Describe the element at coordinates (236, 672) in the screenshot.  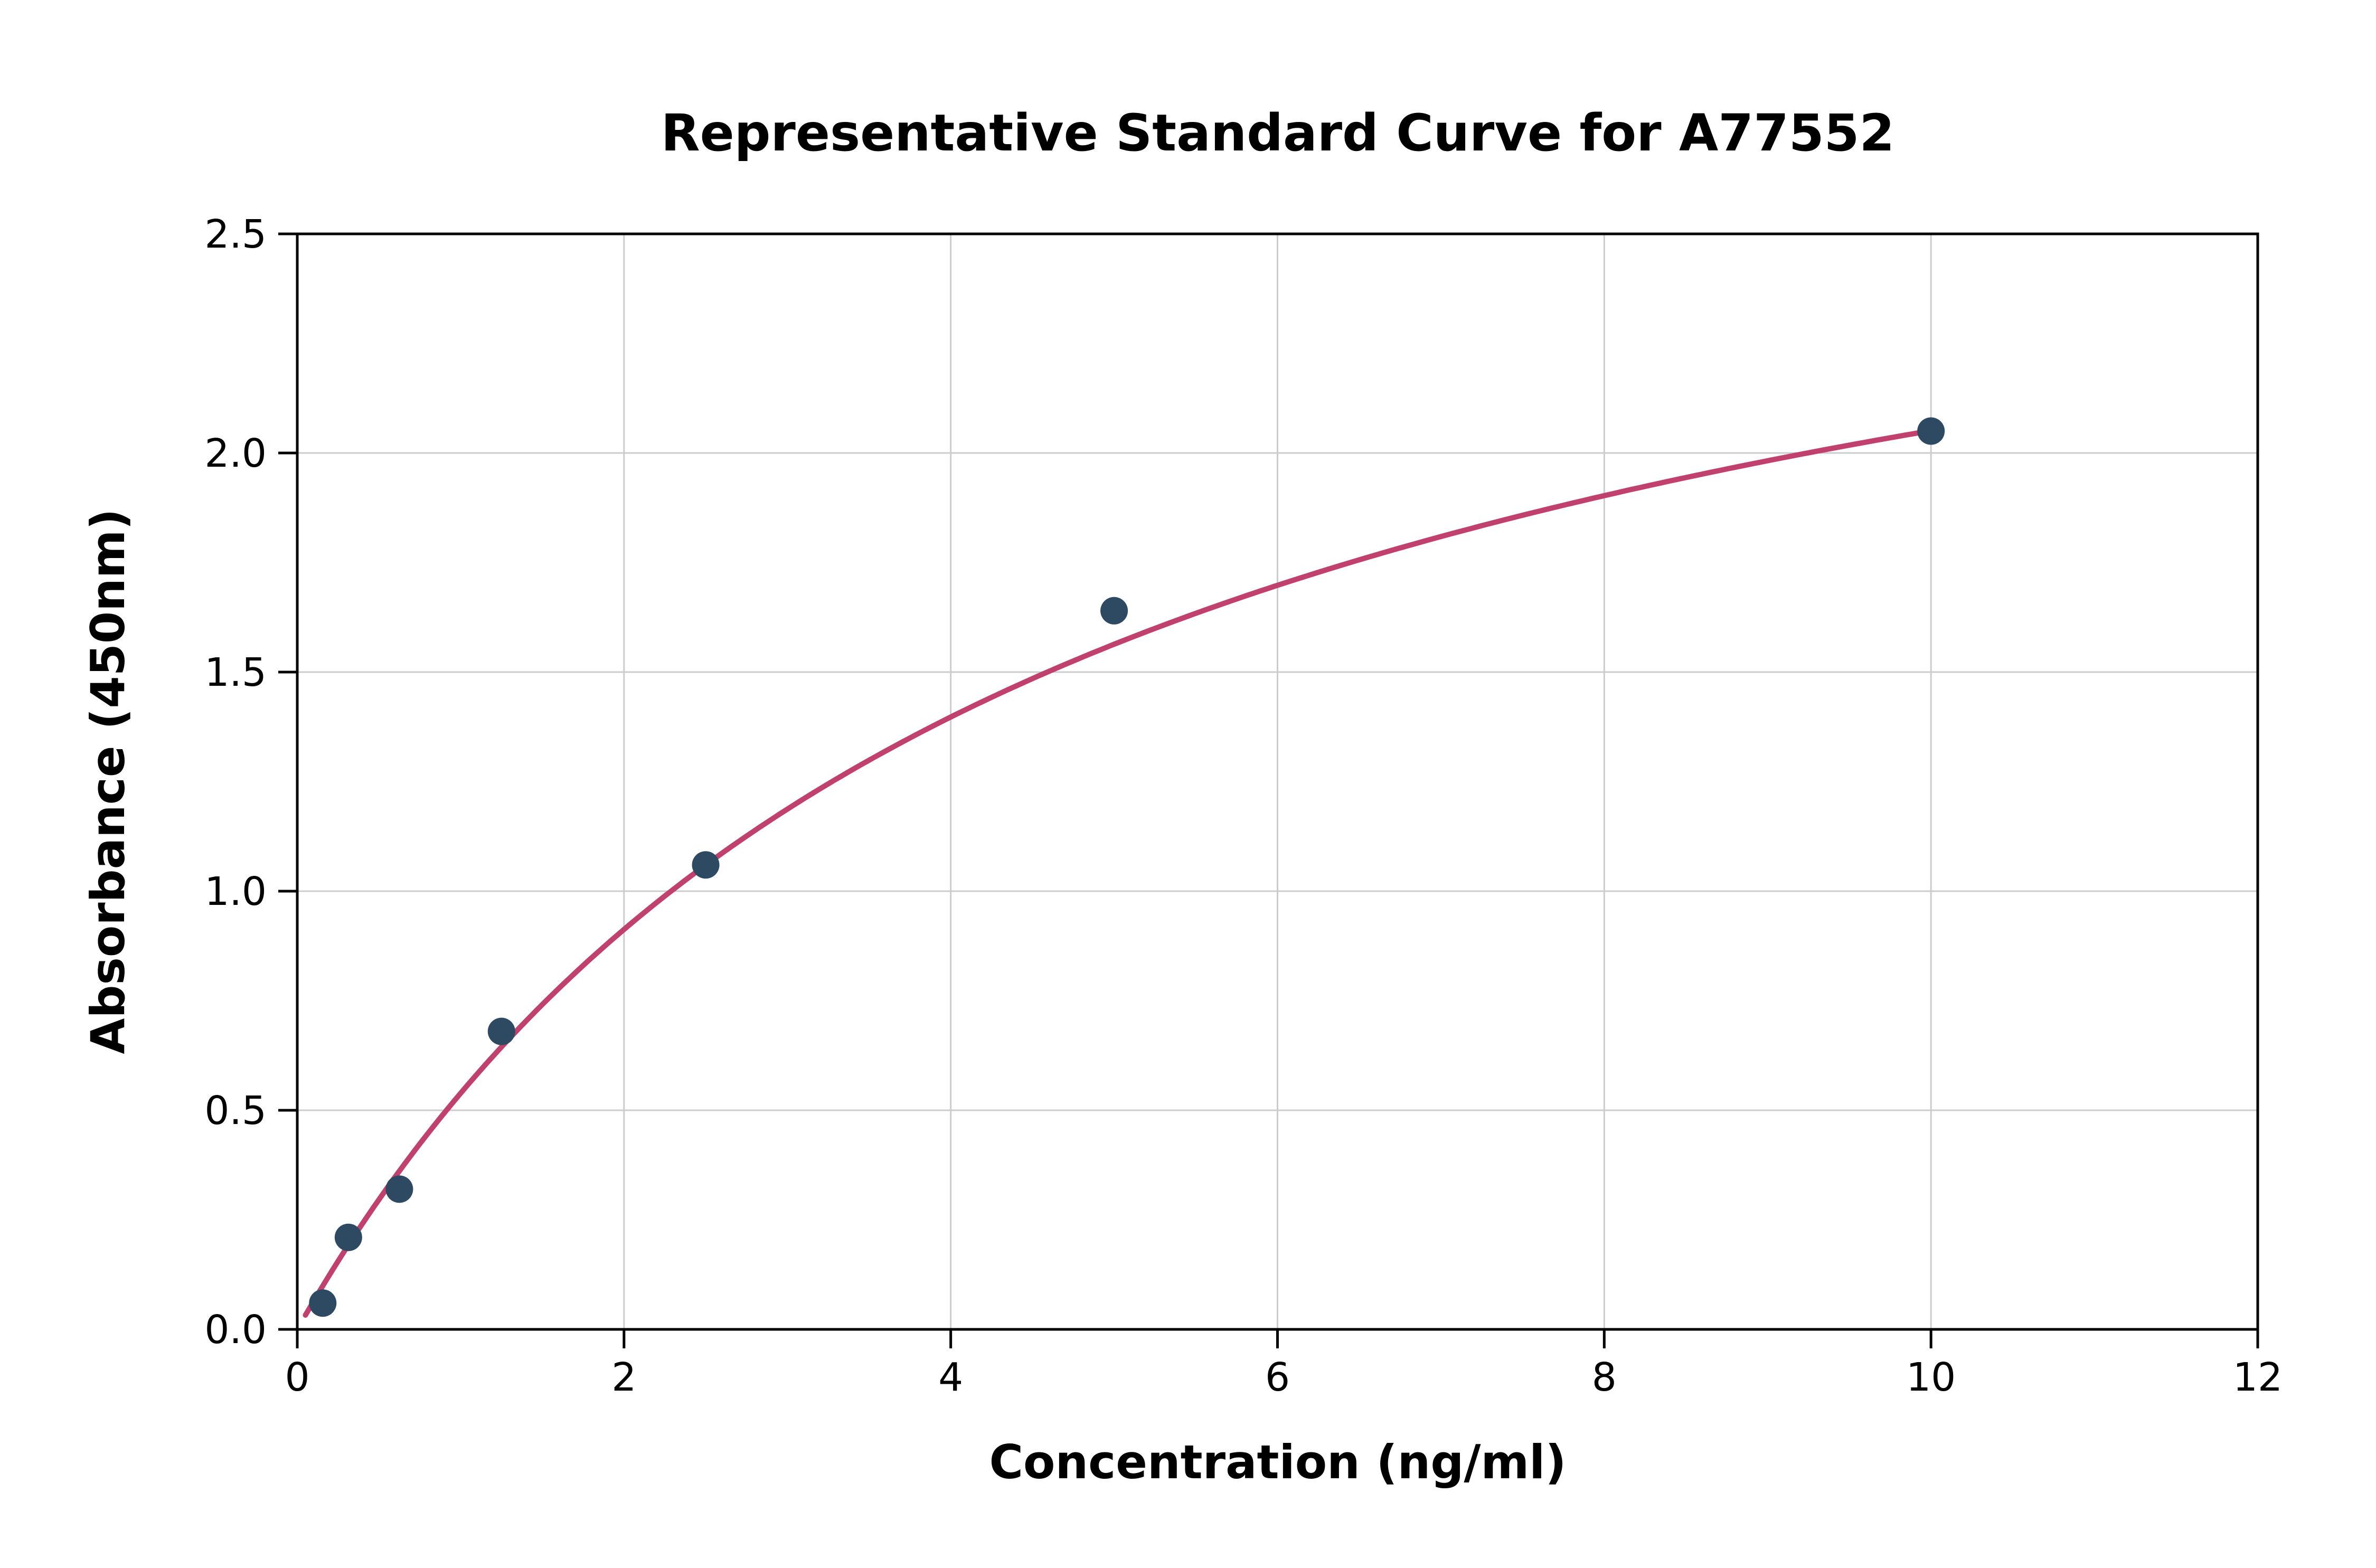
I see `y-tick-label: 1.5` at that location.